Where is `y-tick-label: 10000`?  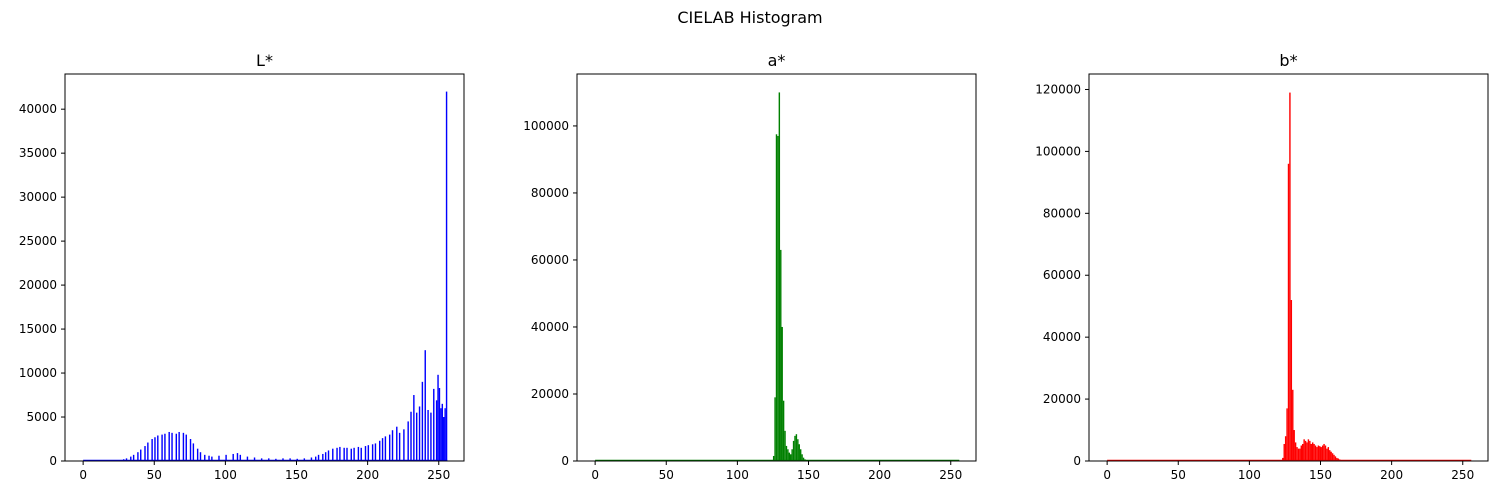 y-tick-label: 10000 is located at coordinates (38, 373).